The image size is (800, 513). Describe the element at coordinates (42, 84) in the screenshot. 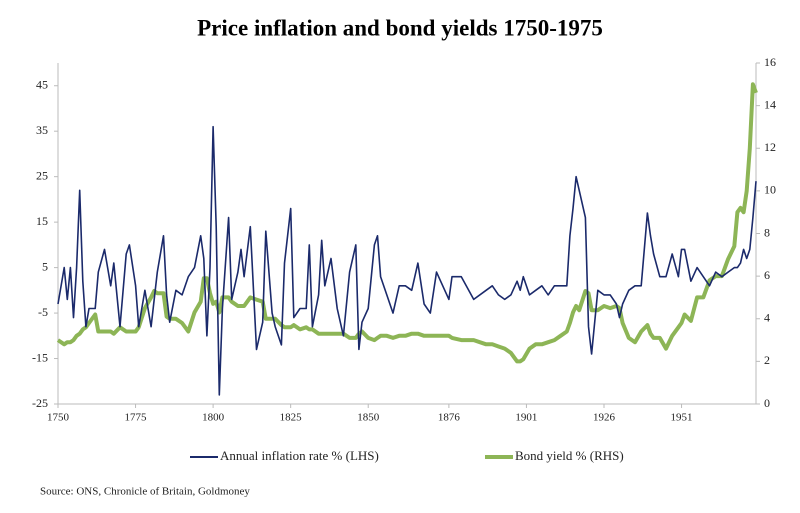

I see `y-tick-label: 45` at that location.